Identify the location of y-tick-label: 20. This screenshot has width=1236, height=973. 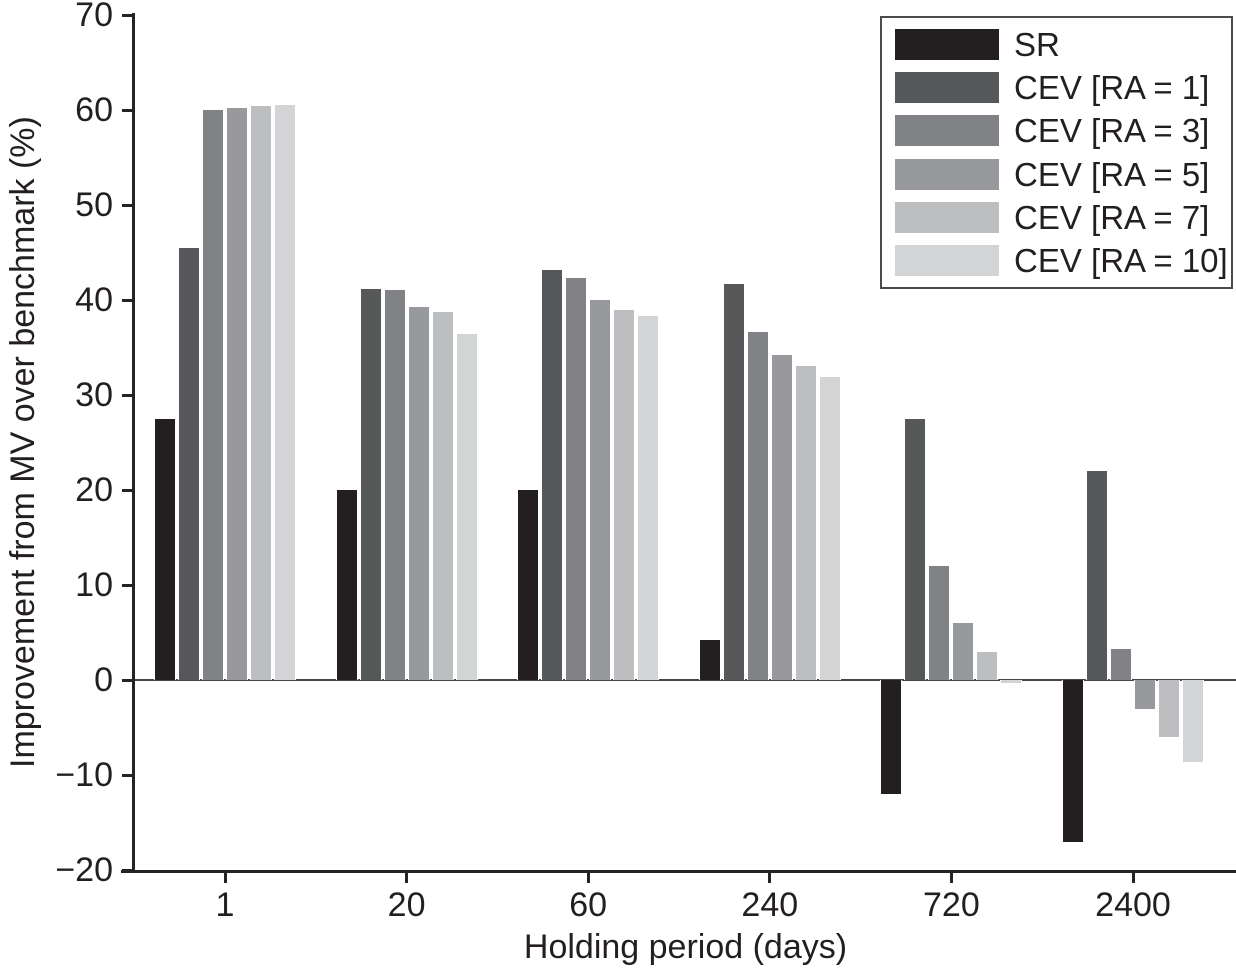
(94, 490).